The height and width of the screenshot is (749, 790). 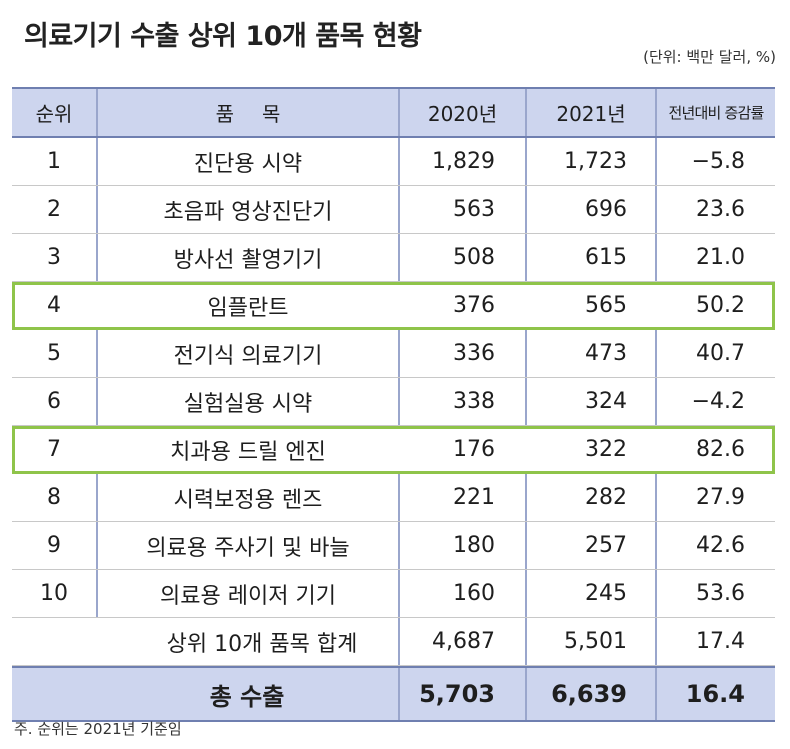 I want to click on table-row: 7 치과용 드릴 엔진 176 322 82.6, so click(x=393, y=450).